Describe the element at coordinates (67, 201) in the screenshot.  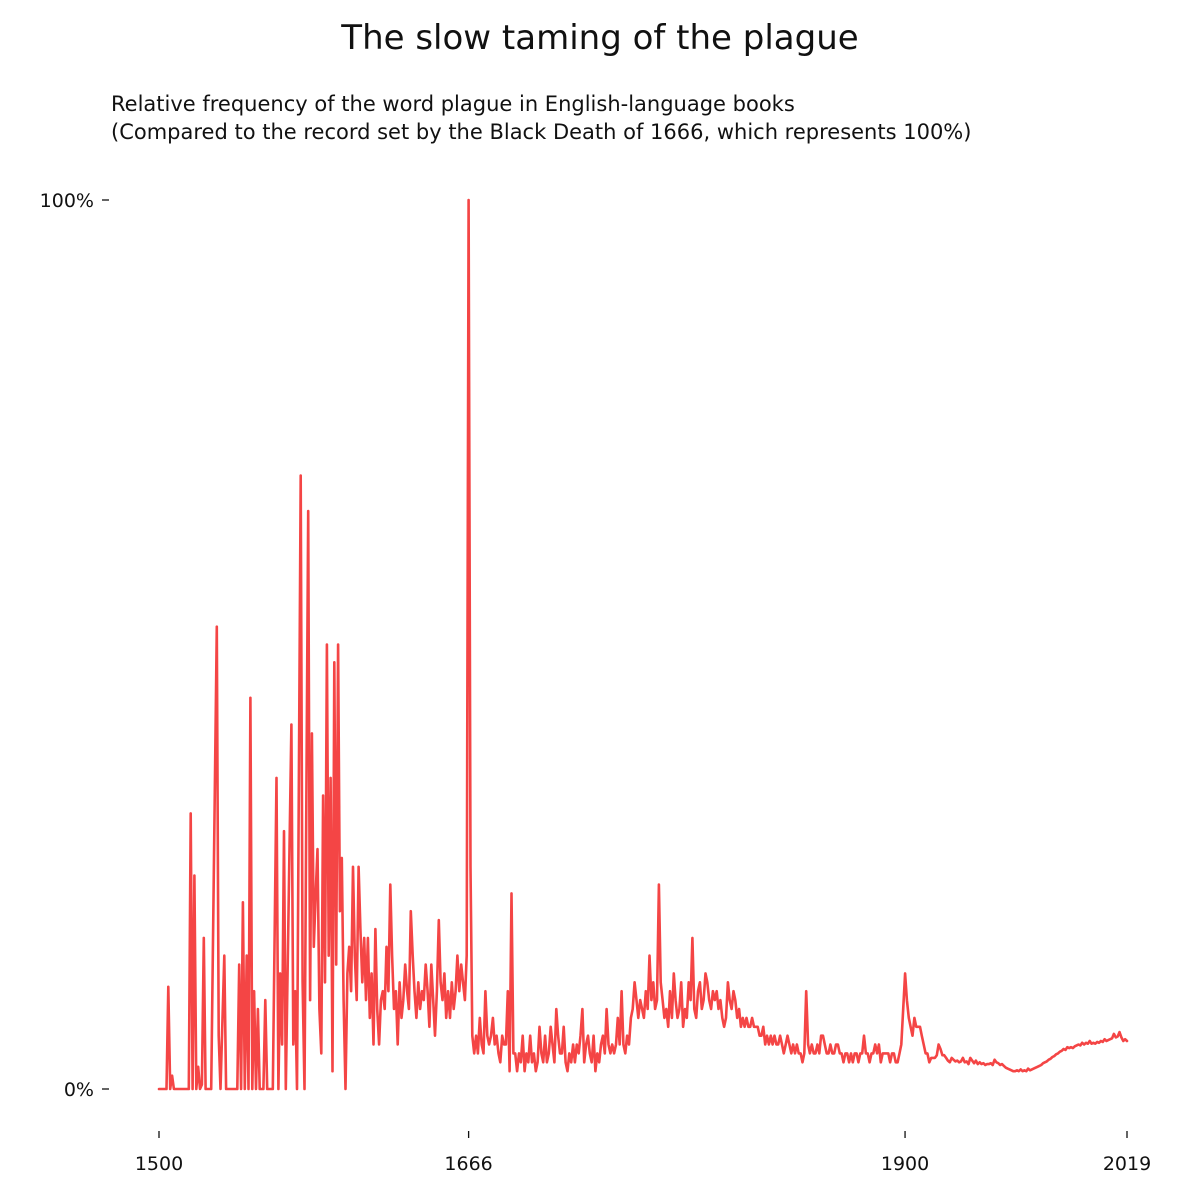
I see `y-tick-label: 100%` at that location.